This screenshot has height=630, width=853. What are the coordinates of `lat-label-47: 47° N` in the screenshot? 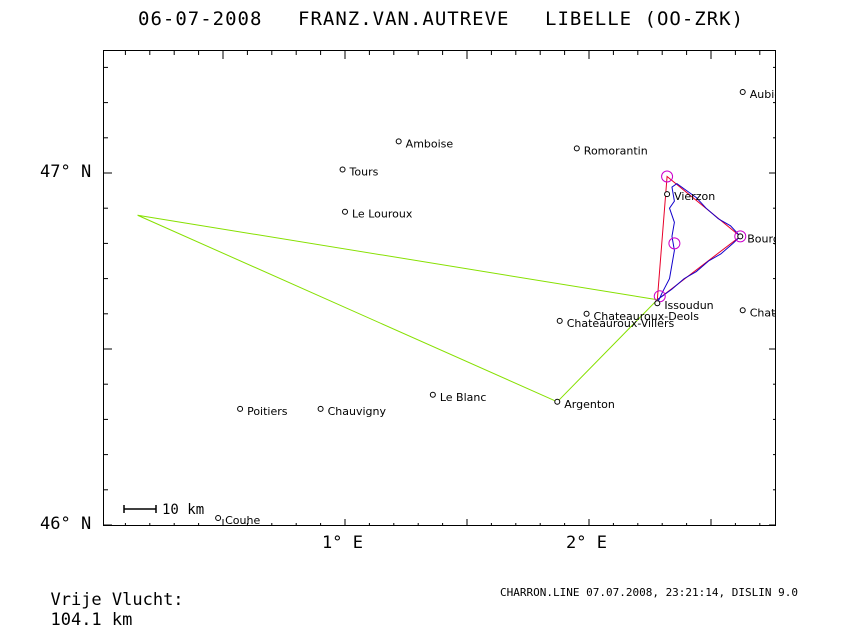 It's located at (66, 172).